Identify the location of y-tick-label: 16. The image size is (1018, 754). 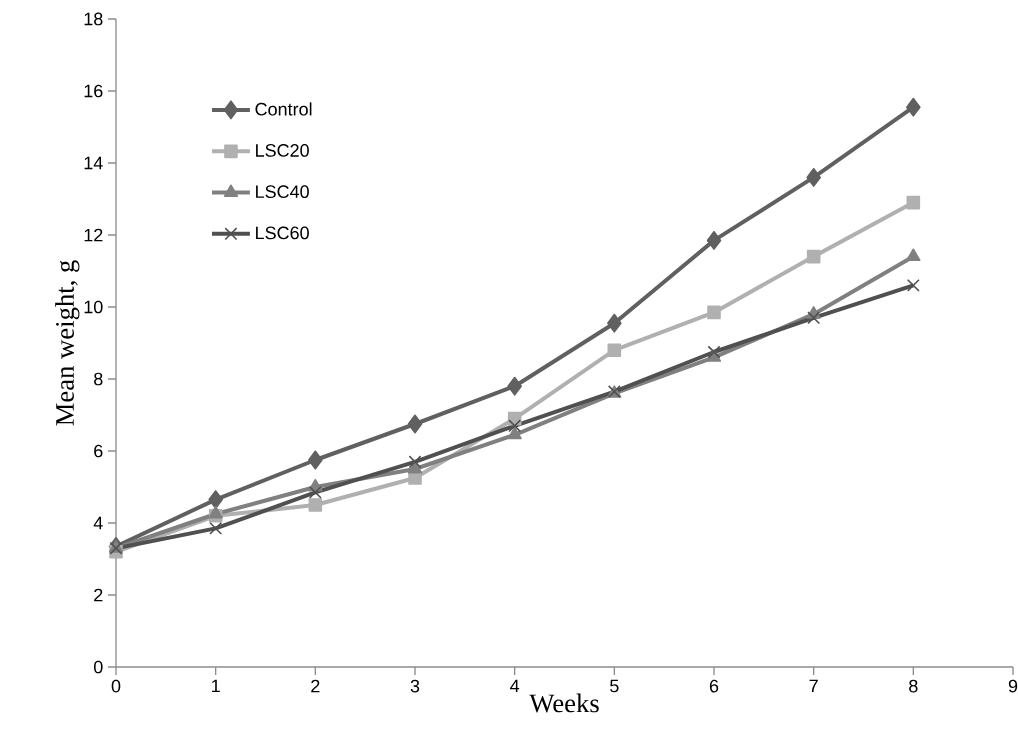
(93, 91).